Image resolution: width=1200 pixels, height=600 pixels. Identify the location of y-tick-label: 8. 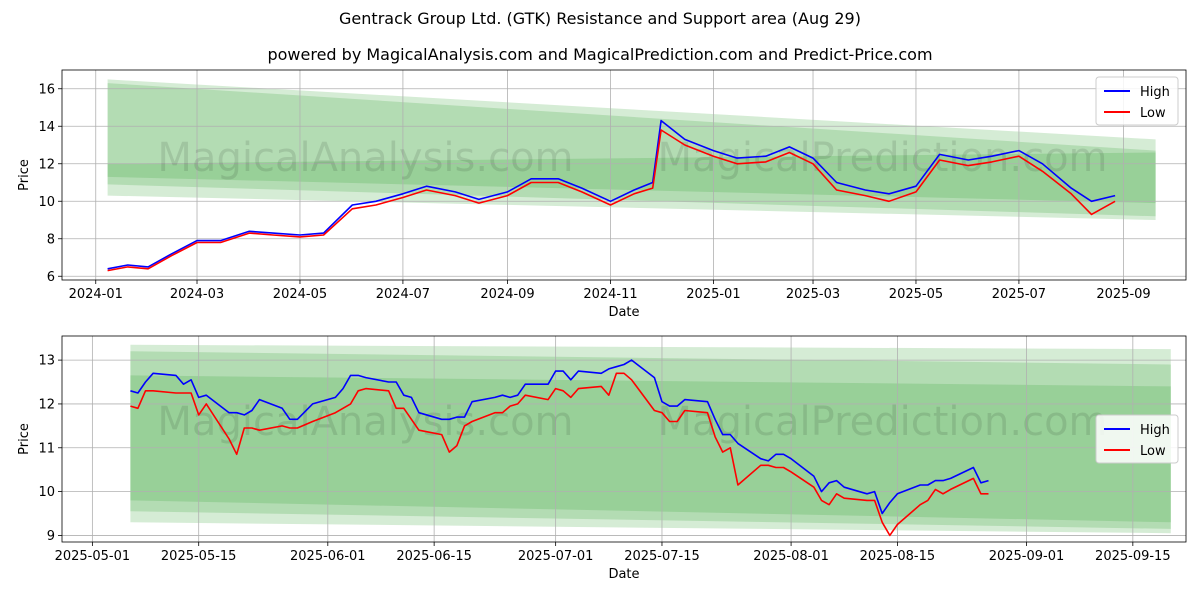
(51, 239).